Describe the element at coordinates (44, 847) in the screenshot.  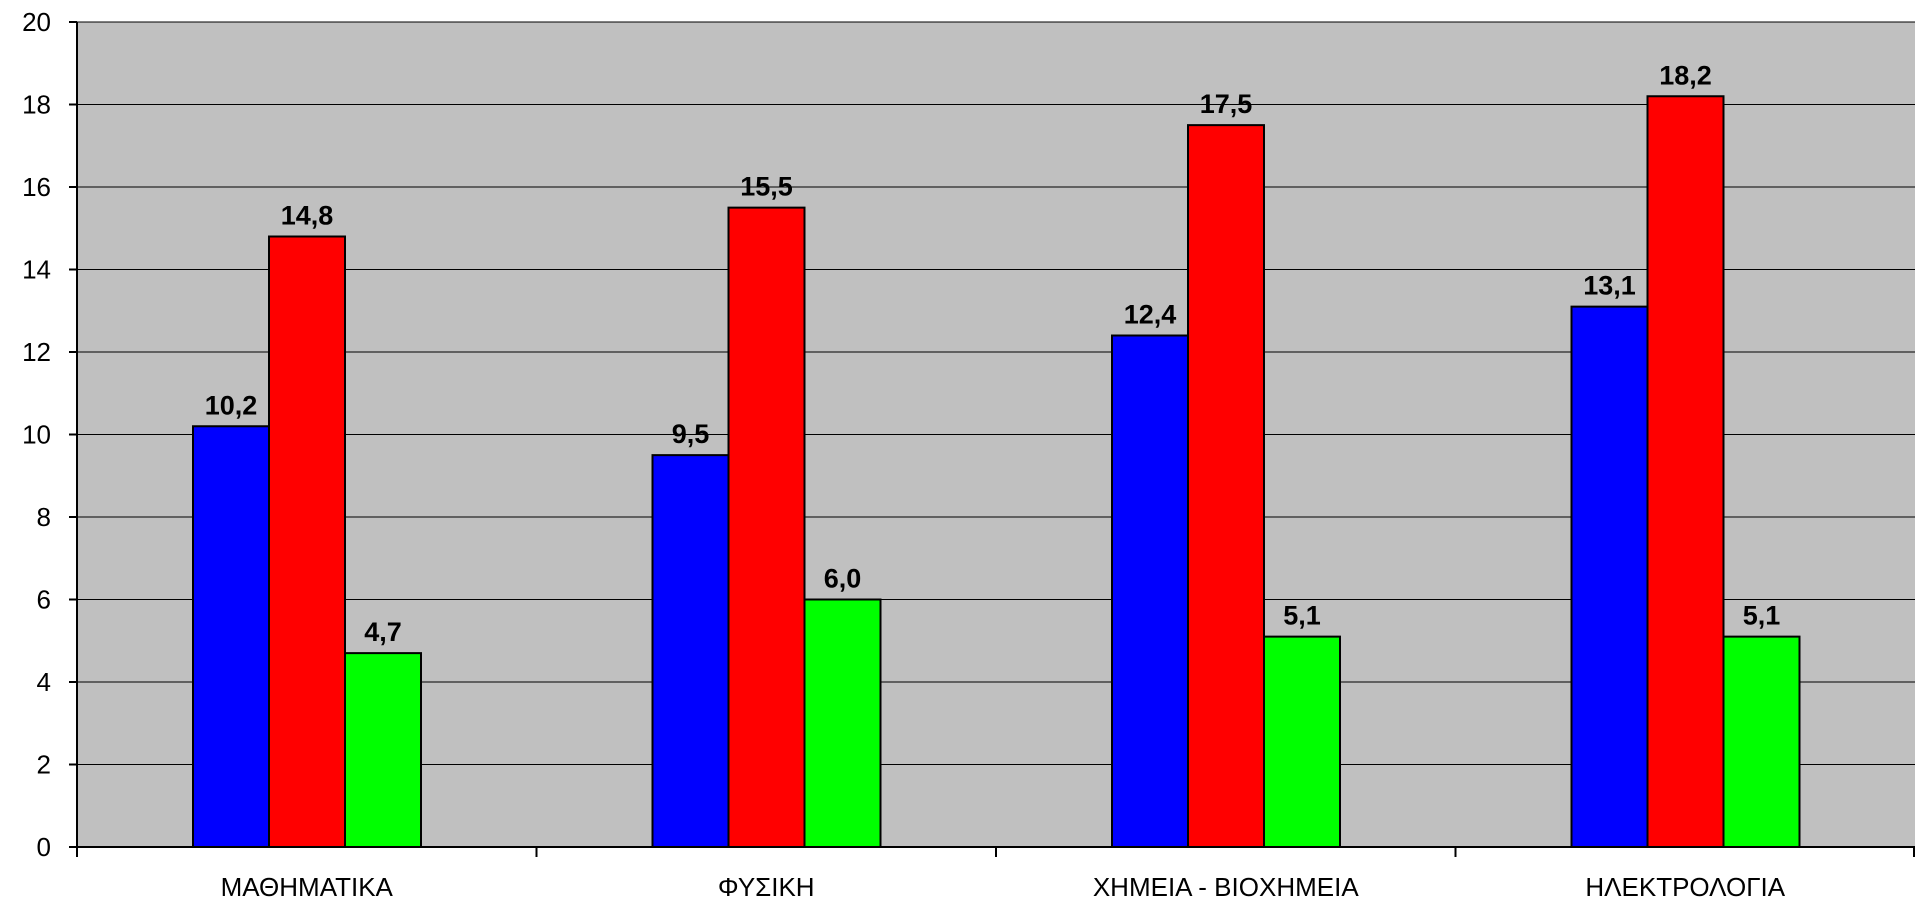
I see `y-tick-label: 0` at that location.